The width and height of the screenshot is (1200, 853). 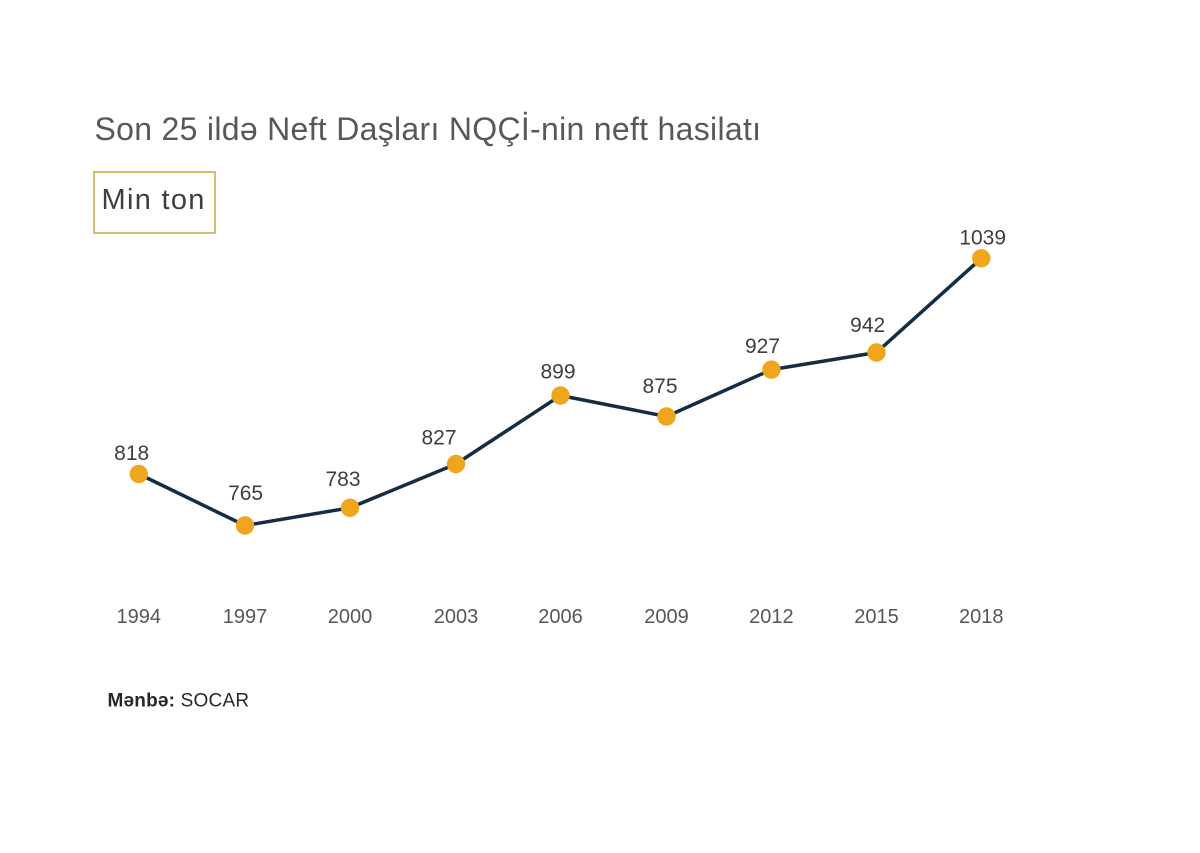 I want to click on svg-text: 2006, so click(x=560, y=617).